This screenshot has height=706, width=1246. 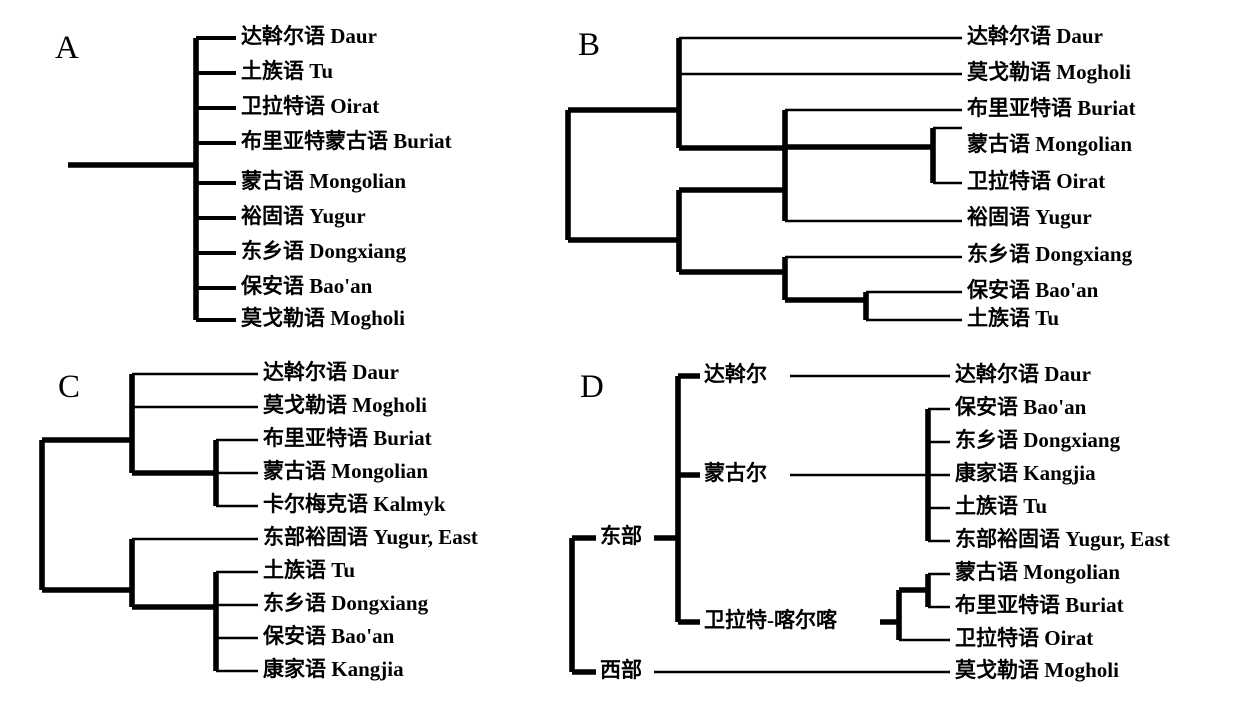 I want to click on panel-d-node-label-mongghul: 蒙古尔, so click(x=735, y=473).